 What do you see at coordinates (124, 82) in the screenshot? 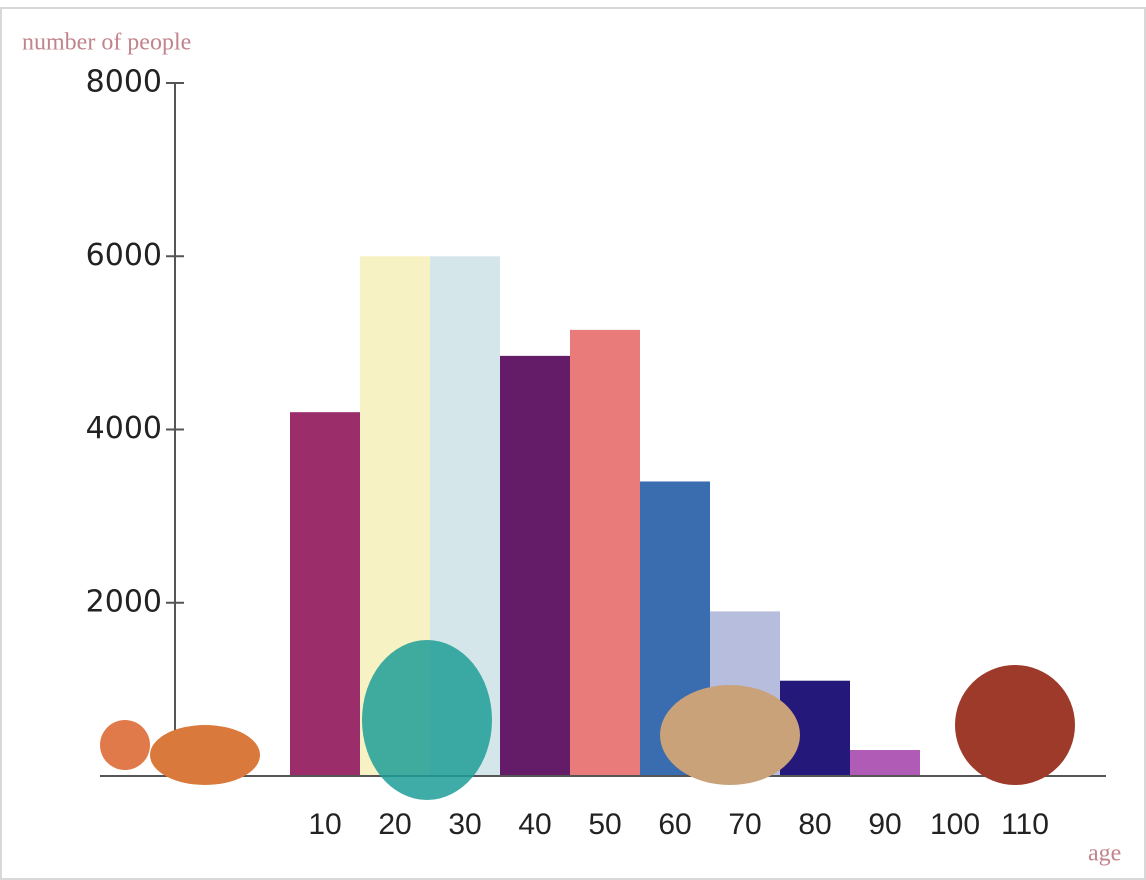
I see `y-tick-label: 8000` at bounding box center [124, 82].